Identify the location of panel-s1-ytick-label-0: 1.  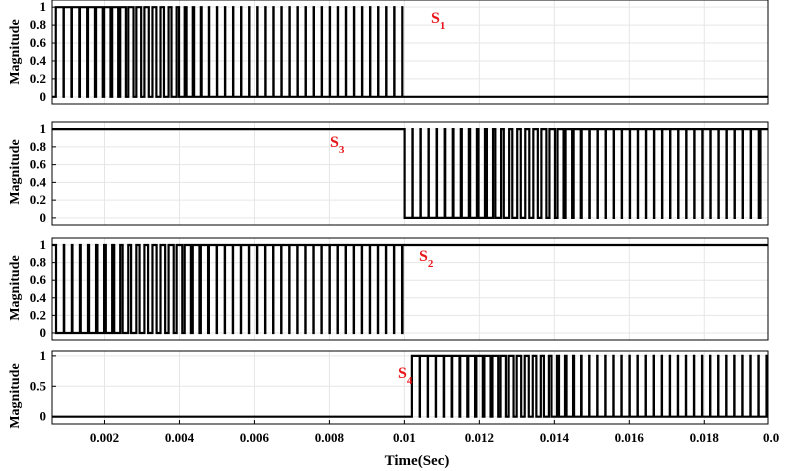
(43, 7).